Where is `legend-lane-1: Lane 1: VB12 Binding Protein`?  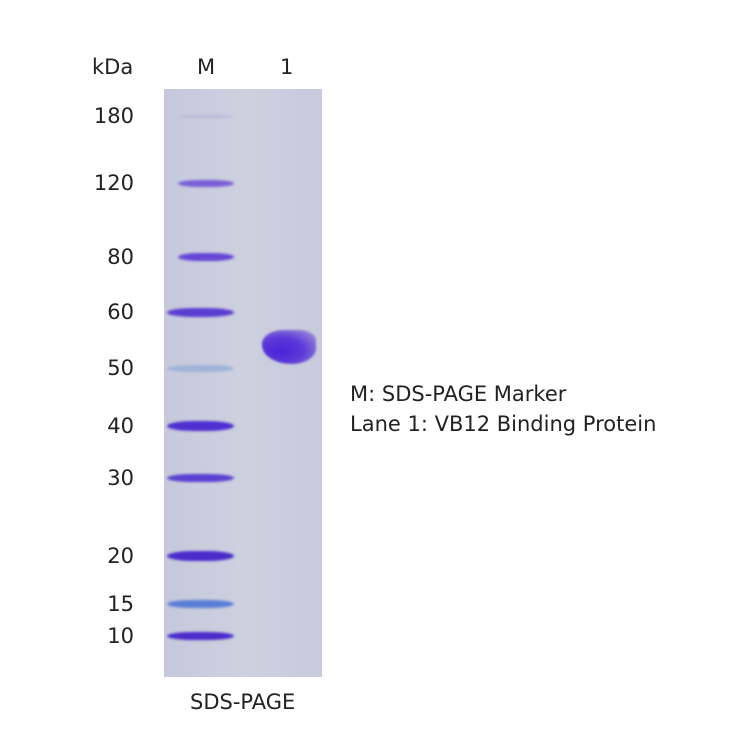 legend-lane-1: Lane 1: VB12 Binding Protein is located at coordinates (503, 424).